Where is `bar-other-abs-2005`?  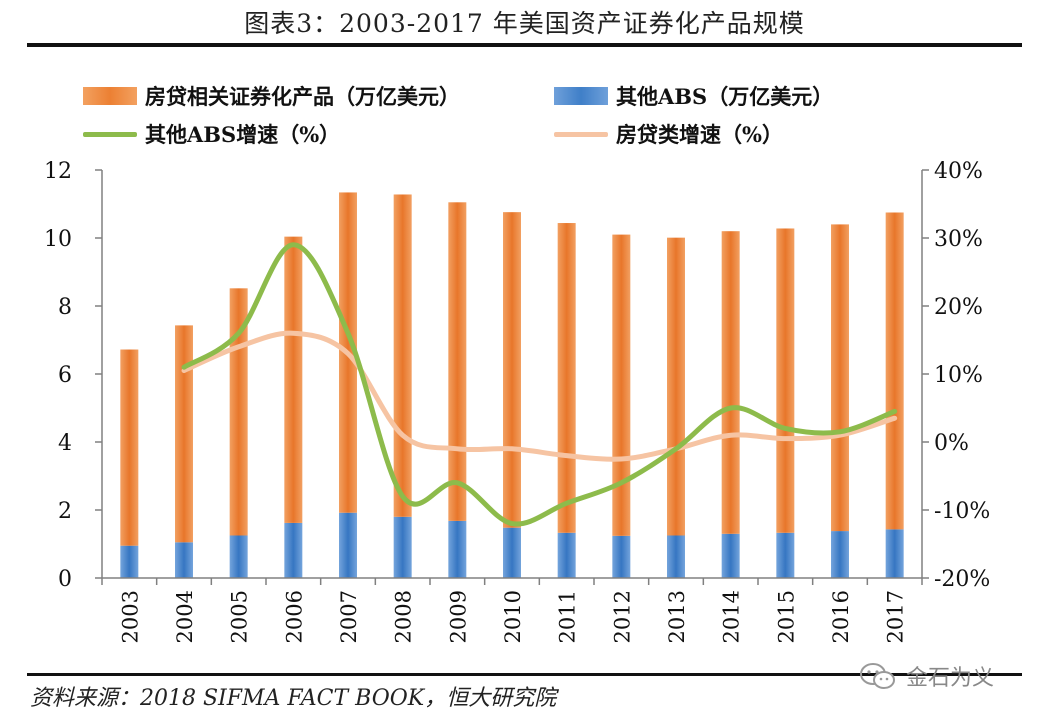
bar-other-abs-2005 is located at coordinates (238, 556).